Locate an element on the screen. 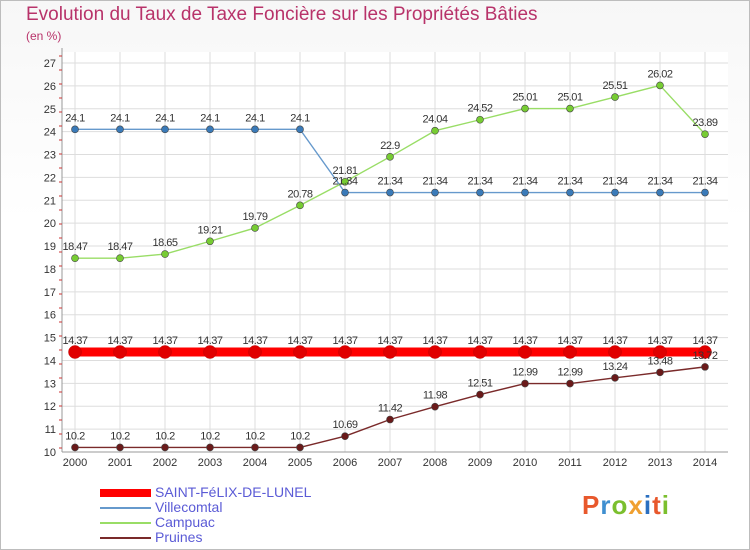 The height and width of the screenshot is (550, 750). y-tick-label: 18 is located at coordinates (50, 270).